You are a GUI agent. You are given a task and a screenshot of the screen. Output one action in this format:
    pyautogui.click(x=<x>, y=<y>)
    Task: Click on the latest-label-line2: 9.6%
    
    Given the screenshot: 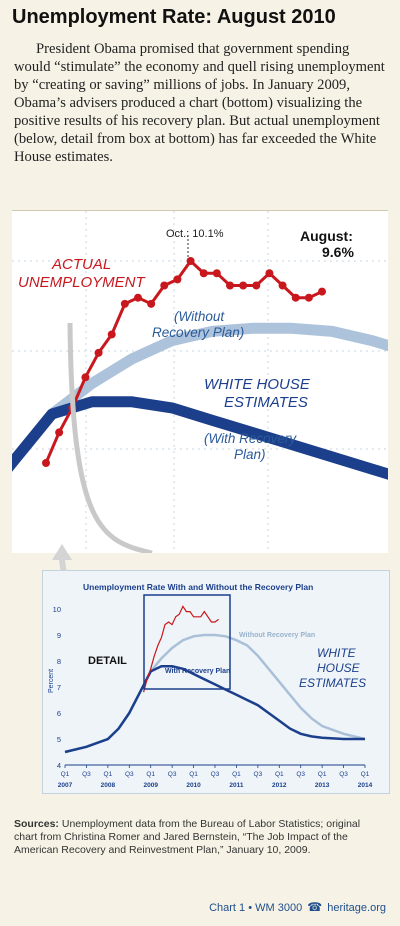 What is the action you would take?
    pyautogui.click(x=338, y=252)
    